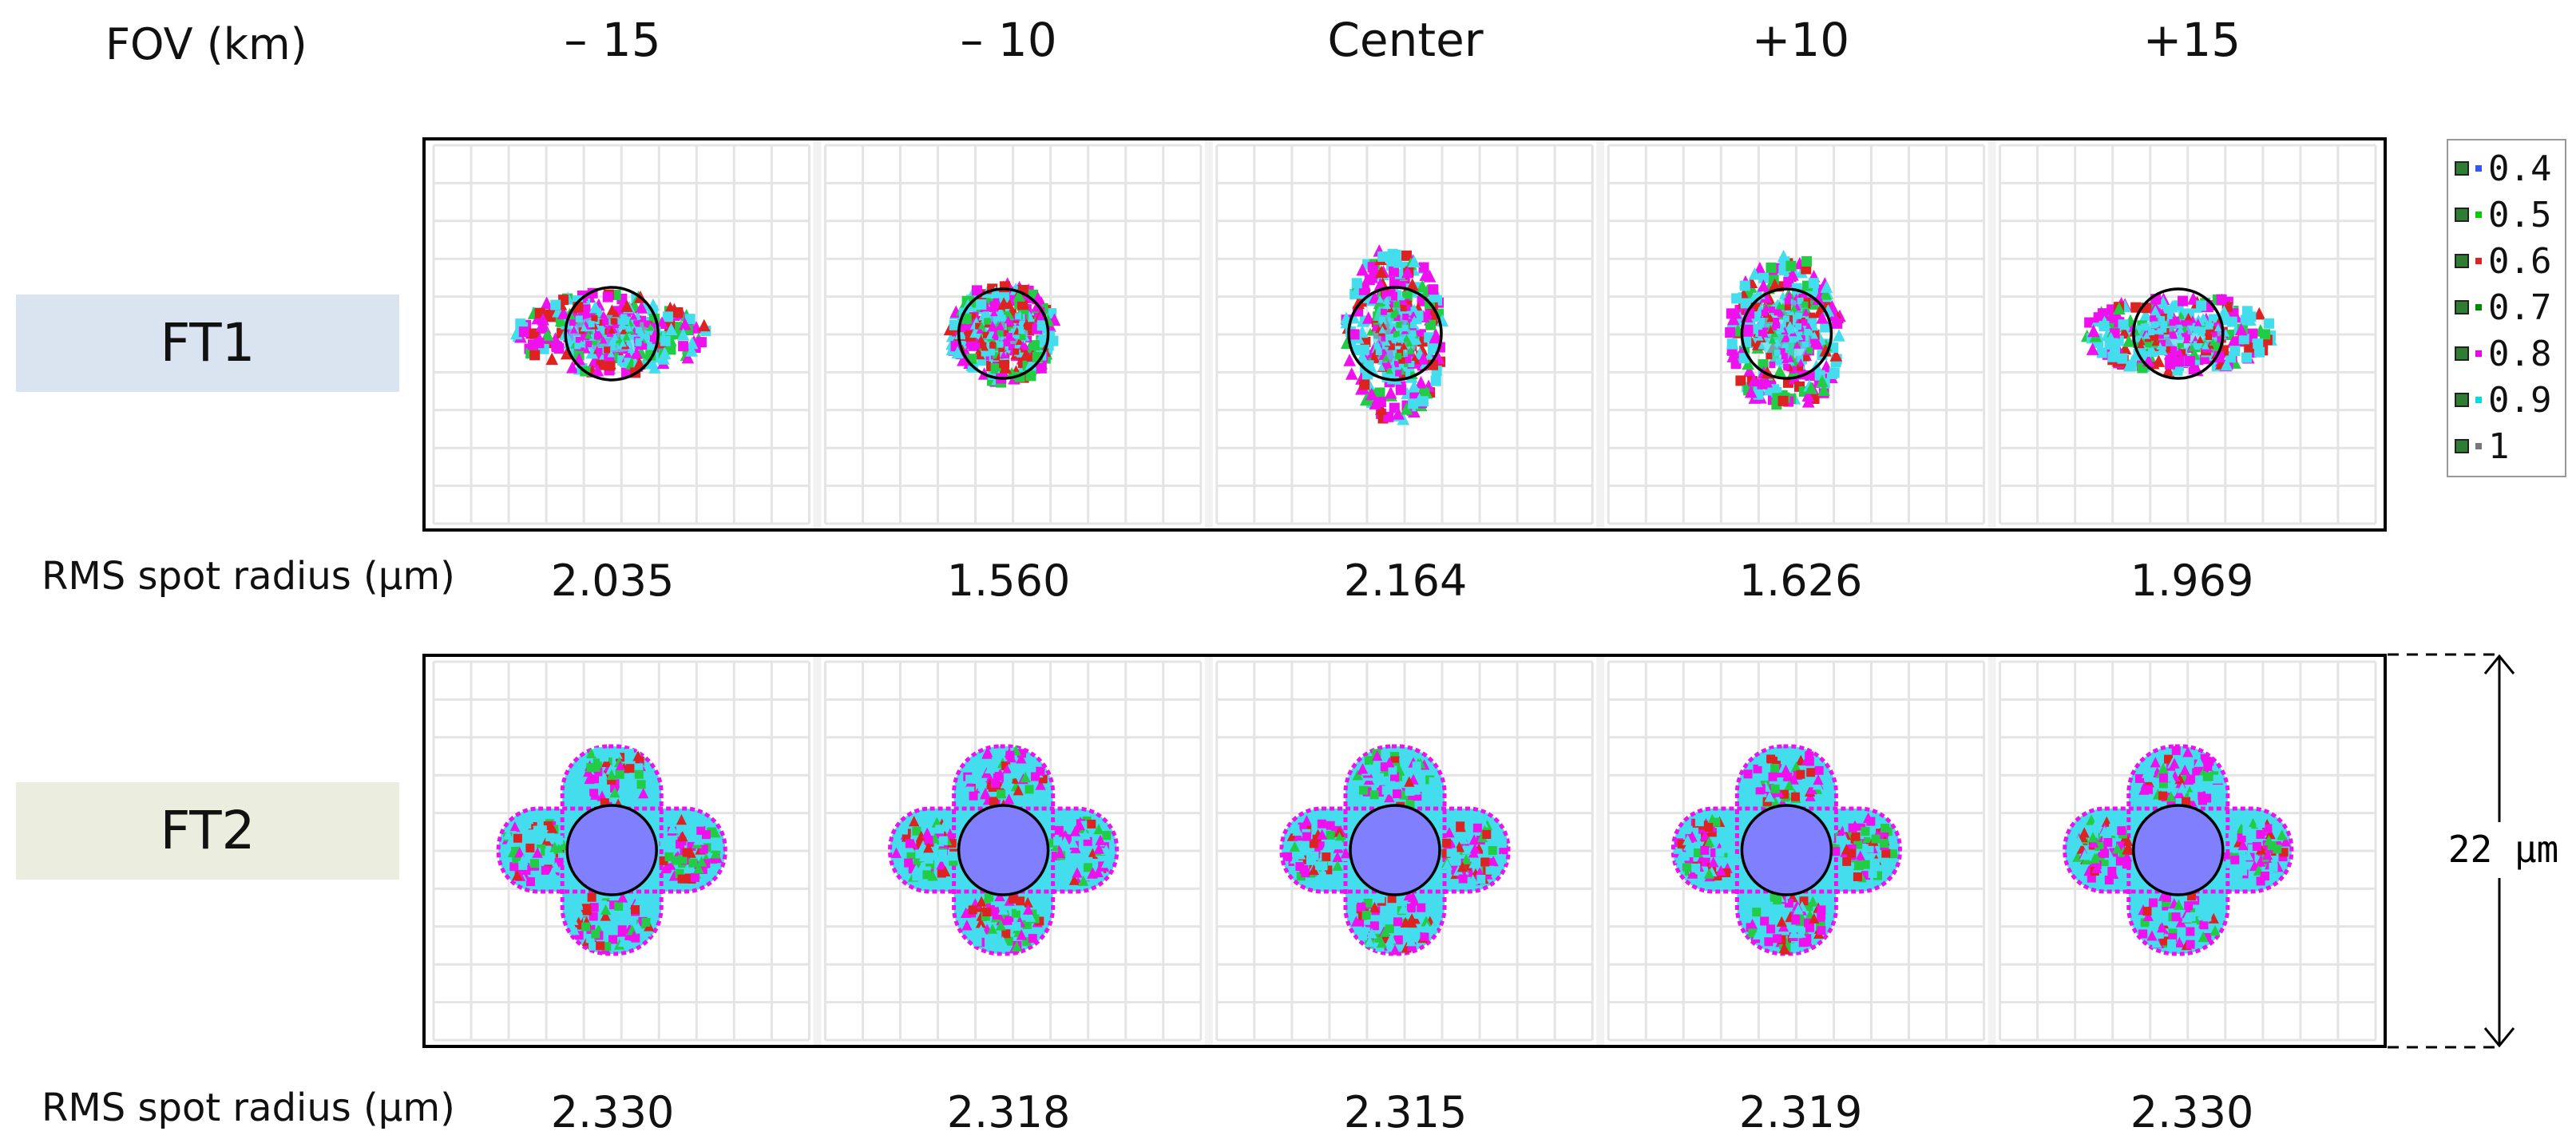  What do you see at coordinates (2191, 40) in the screenshot?
I see `fov-column-header: +15` at bounding box center [2191, 40].